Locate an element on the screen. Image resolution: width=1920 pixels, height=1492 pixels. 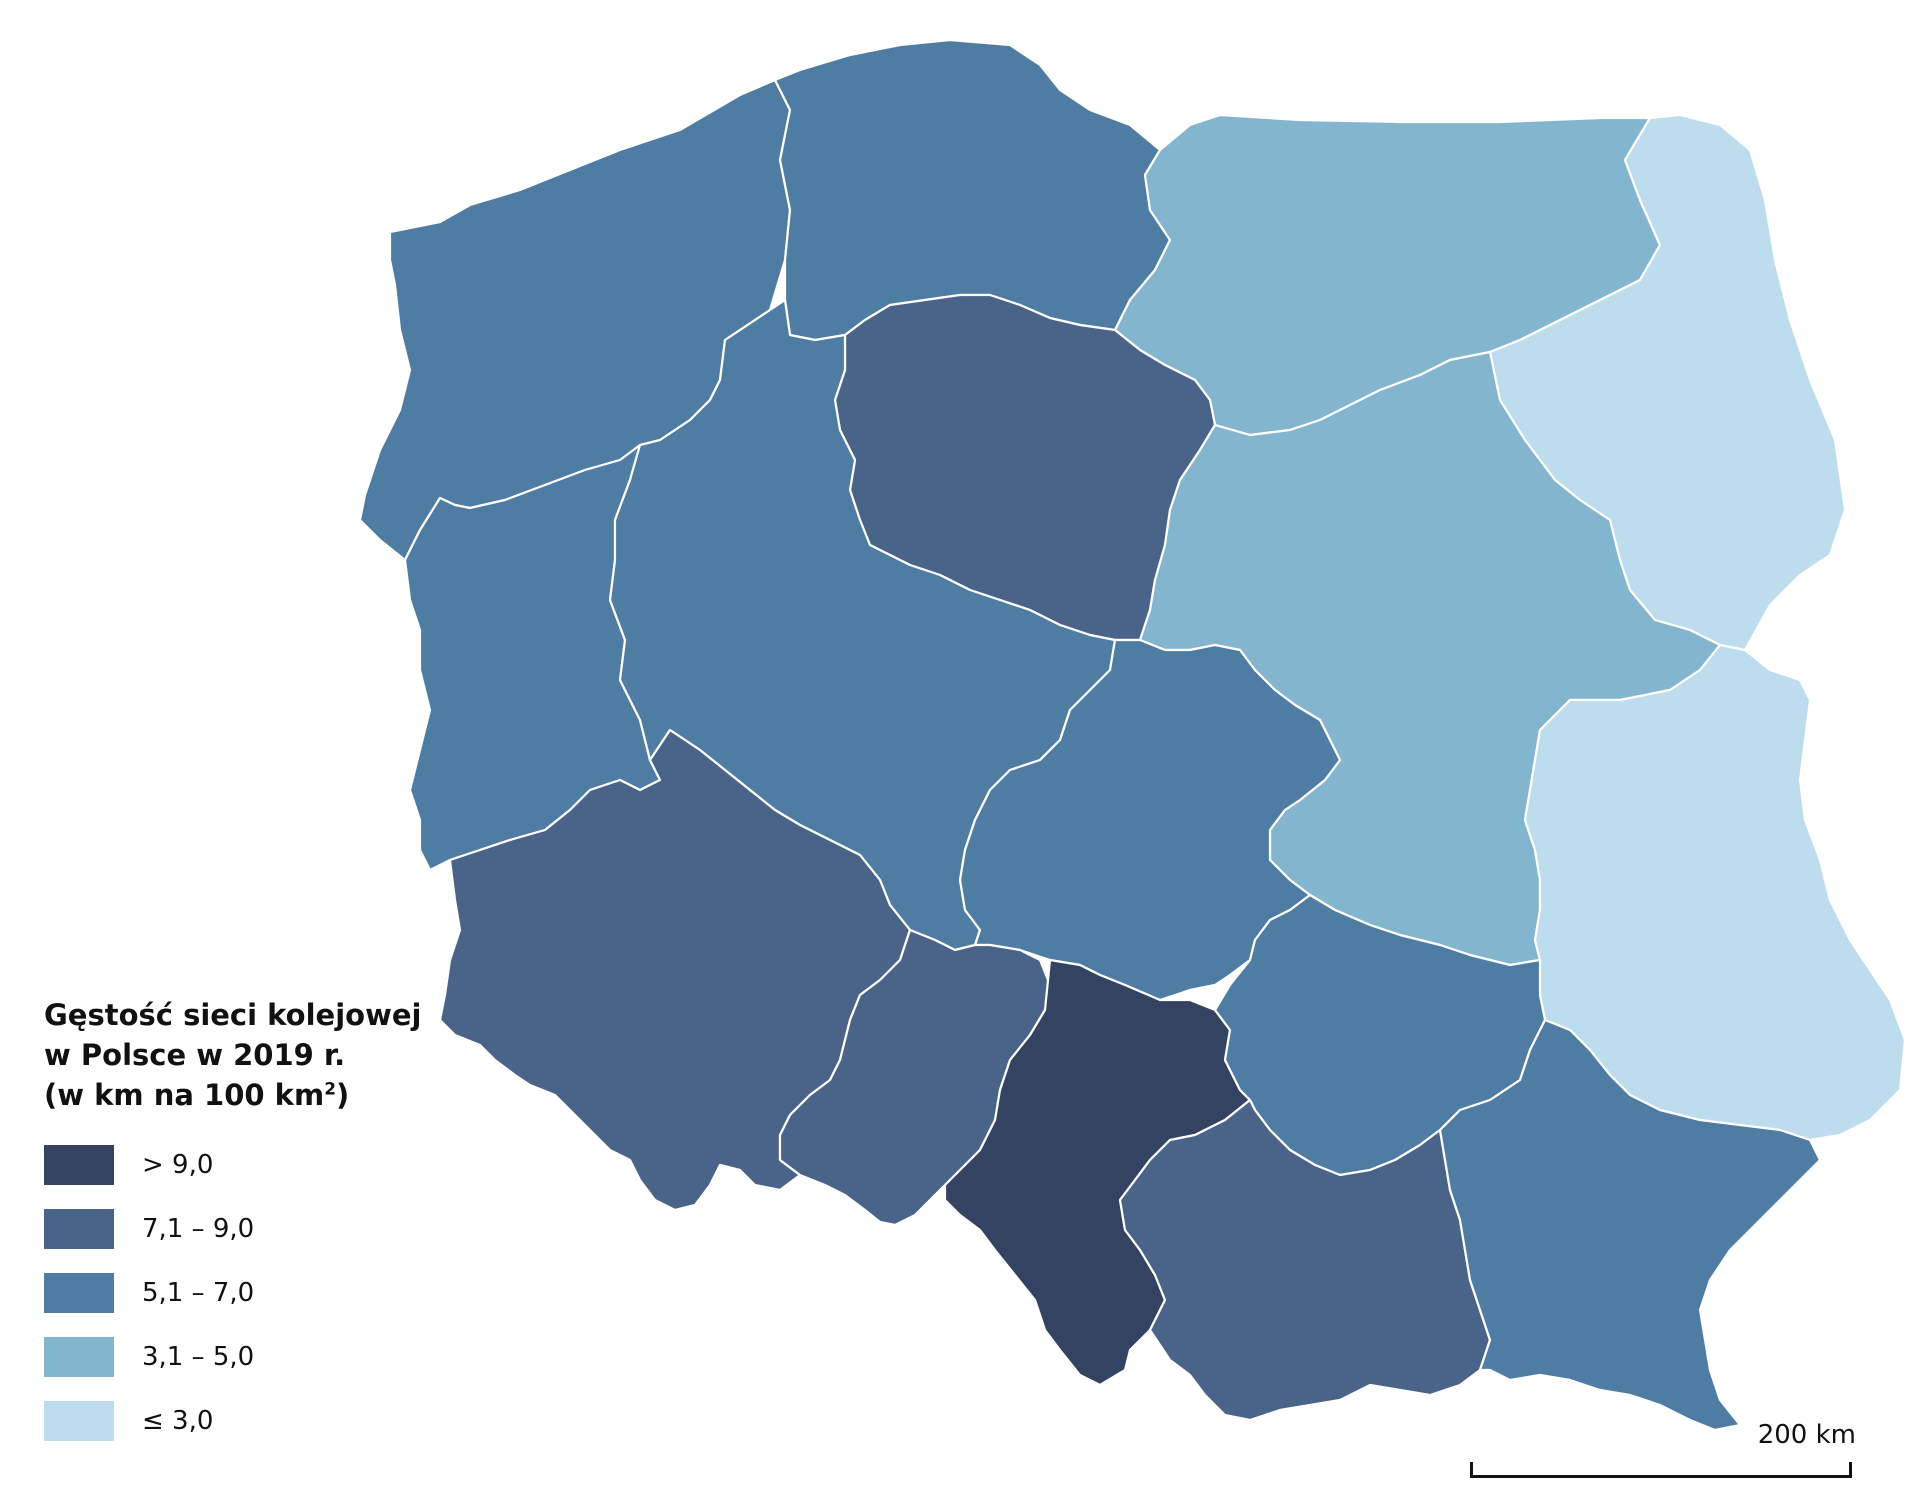
legend-title-line3: (w km na 100 km2) is located at coordinates (254, 1095).